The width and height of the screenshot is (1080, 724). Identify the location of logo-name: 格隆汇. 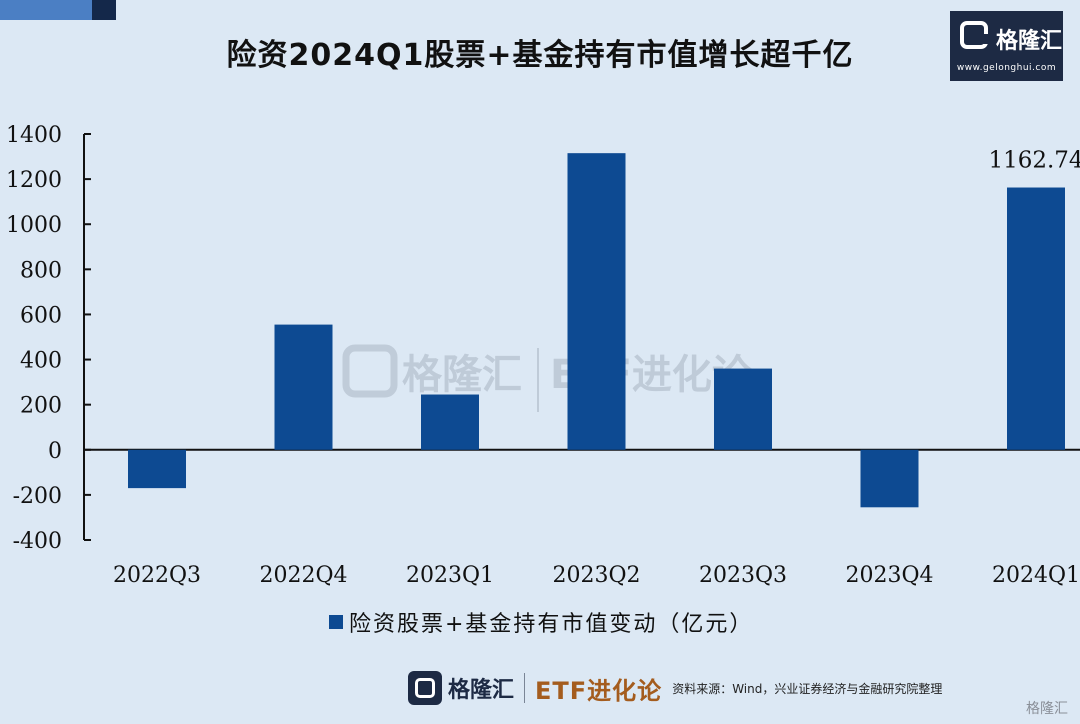
(1029, 41).